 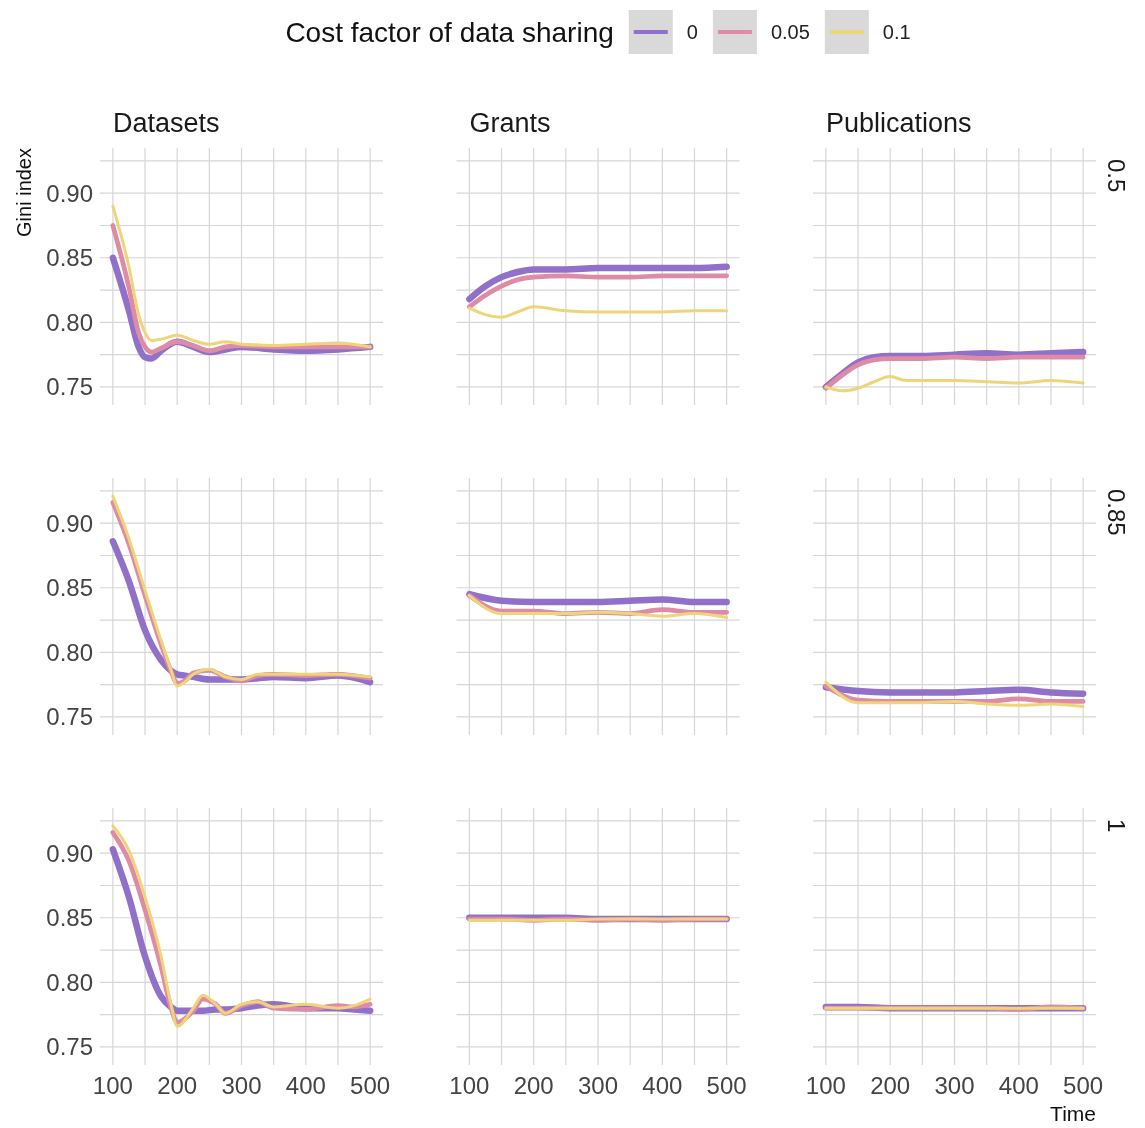 What do you see at coordinates (510, 123) in the screenshot?
I see `chart-title: Grants` at bounding box center [510, 123].